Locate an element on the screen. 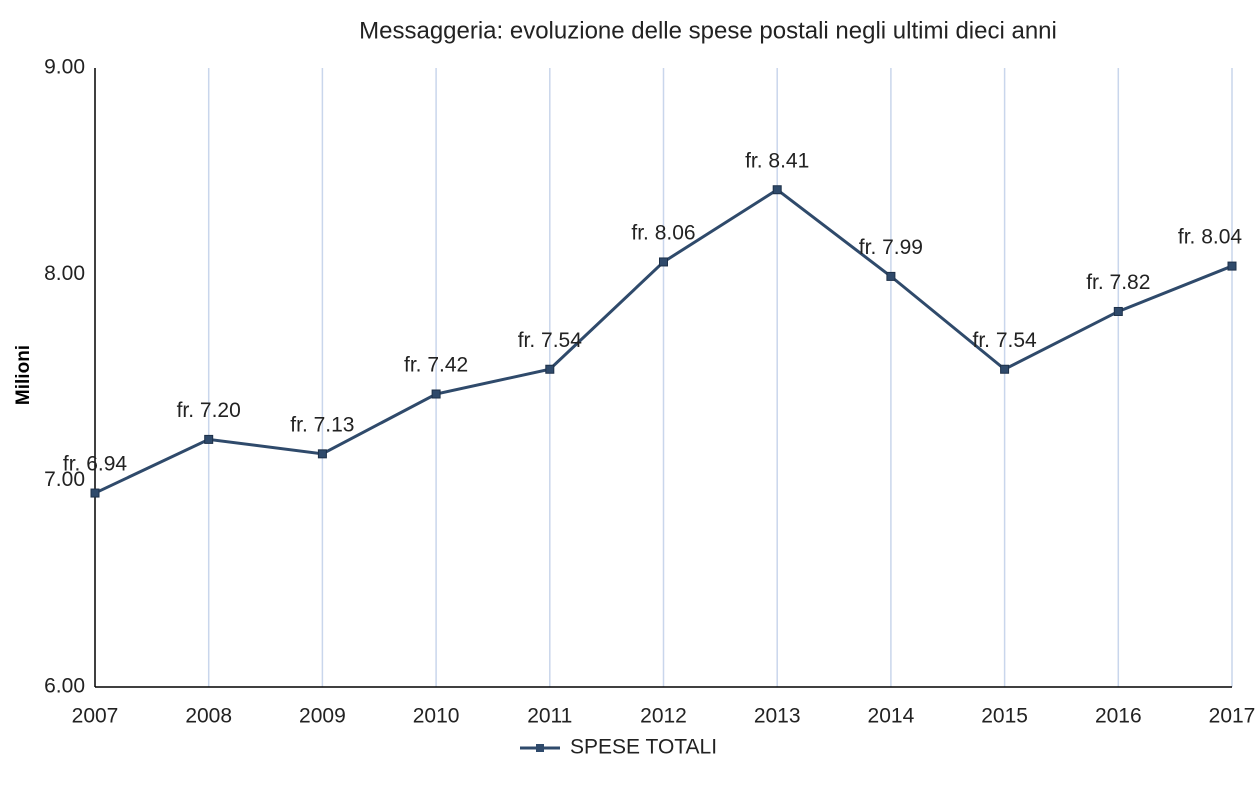  data-label: fr. 8.06 is located at coordinates (663, 233).